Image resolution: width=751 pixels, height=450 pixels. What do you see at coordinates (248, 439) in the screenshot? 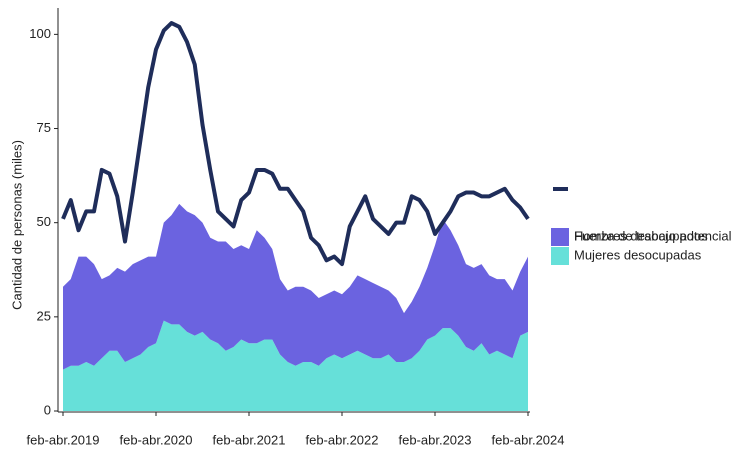
I see `x-tick-label: feb-abr.2021` at bounding box center [248, 439].